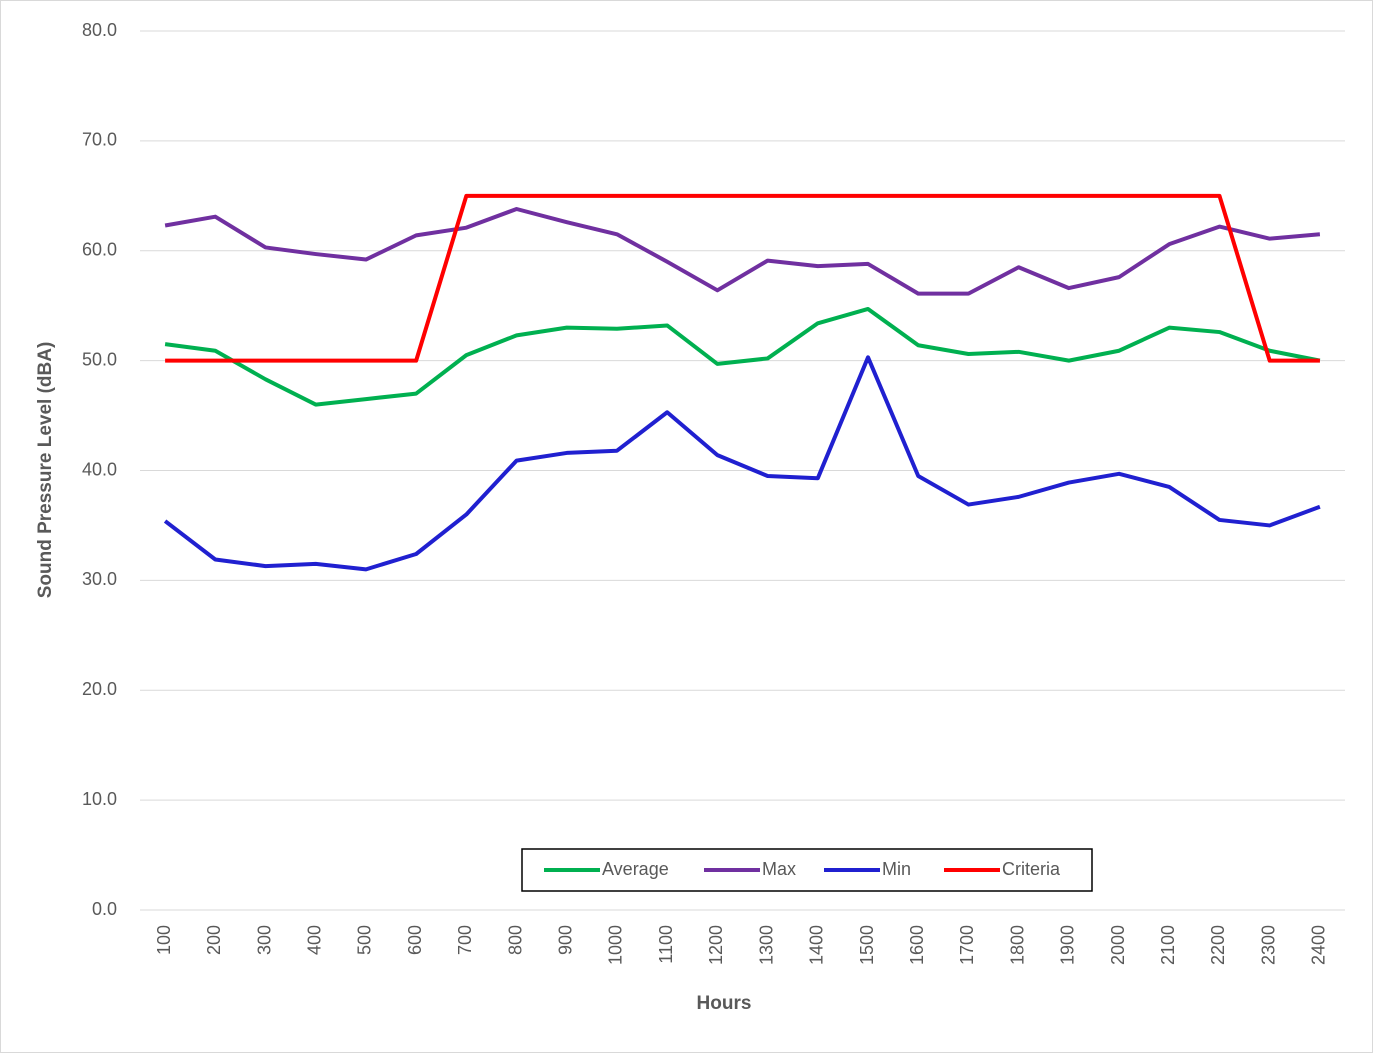  Describe the element at coordinates (666, 944) in the screenshot. I see `x-tick-label: 1100` at that location.